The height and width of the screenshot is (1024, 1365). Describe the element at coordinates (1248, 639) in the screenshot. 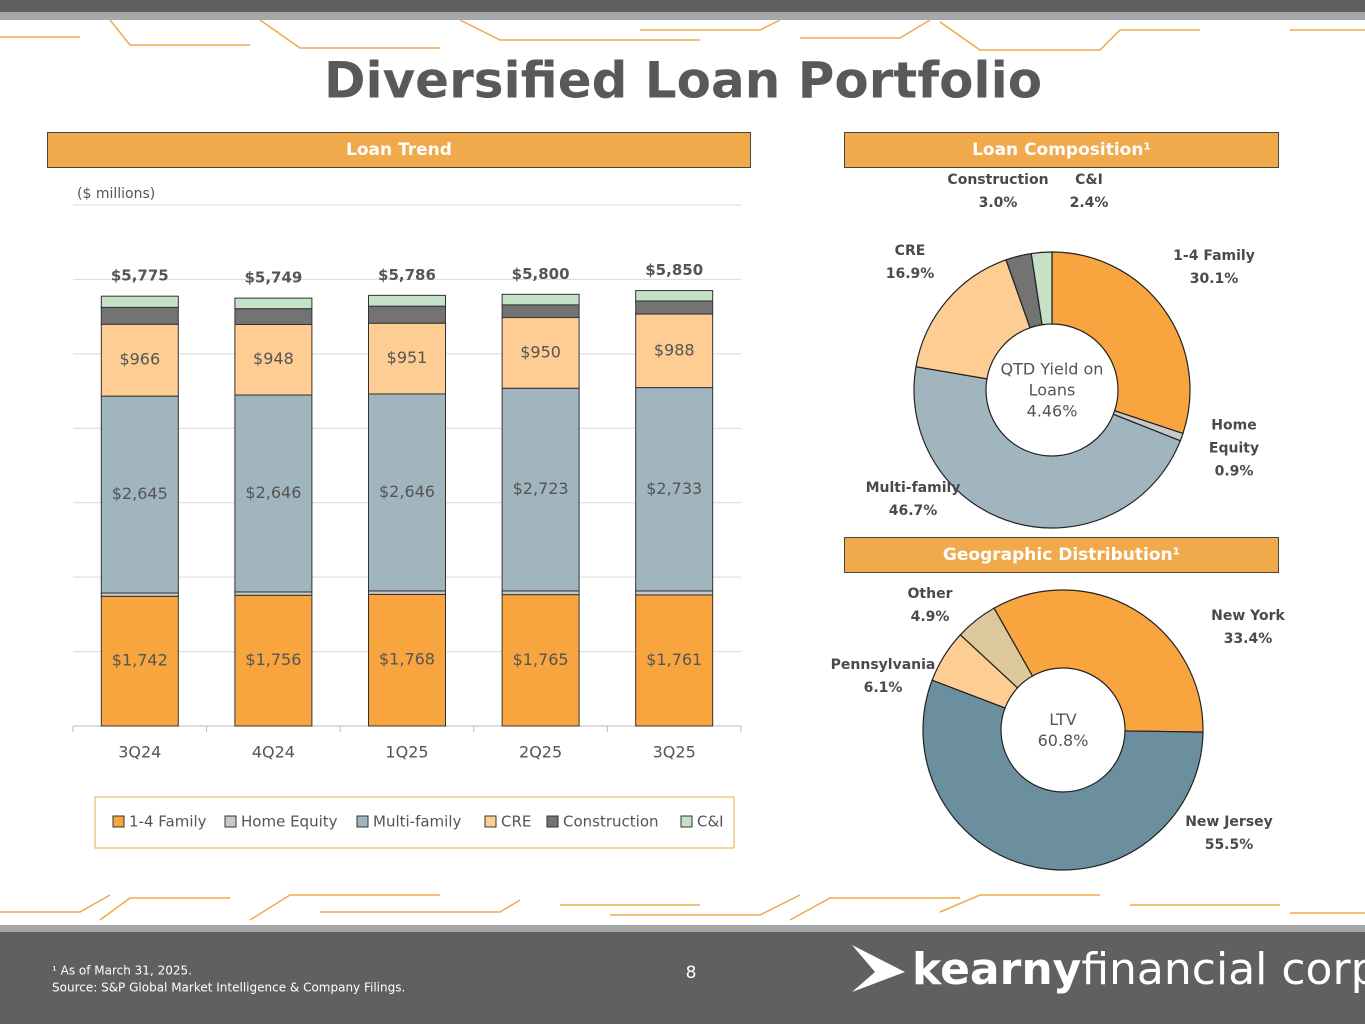

I see `slice-percent: 33.4%` at that location.